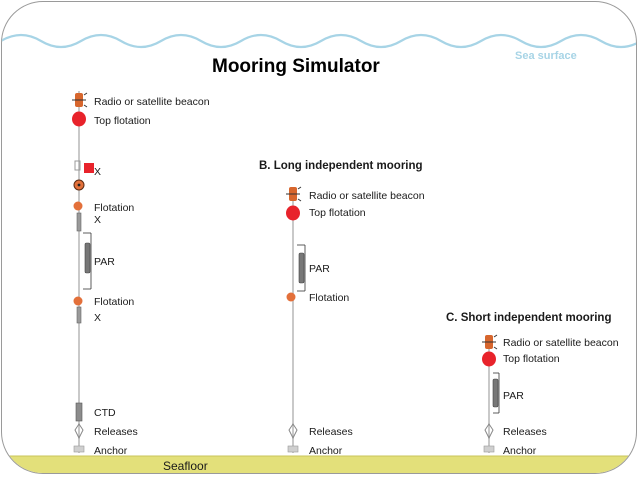 The height and width of the screenshot is (477, 640). Describe the element at coordinates (111, 451) in the screenshot. I see `mooring-a-anchor-label: Anchor` at that location.